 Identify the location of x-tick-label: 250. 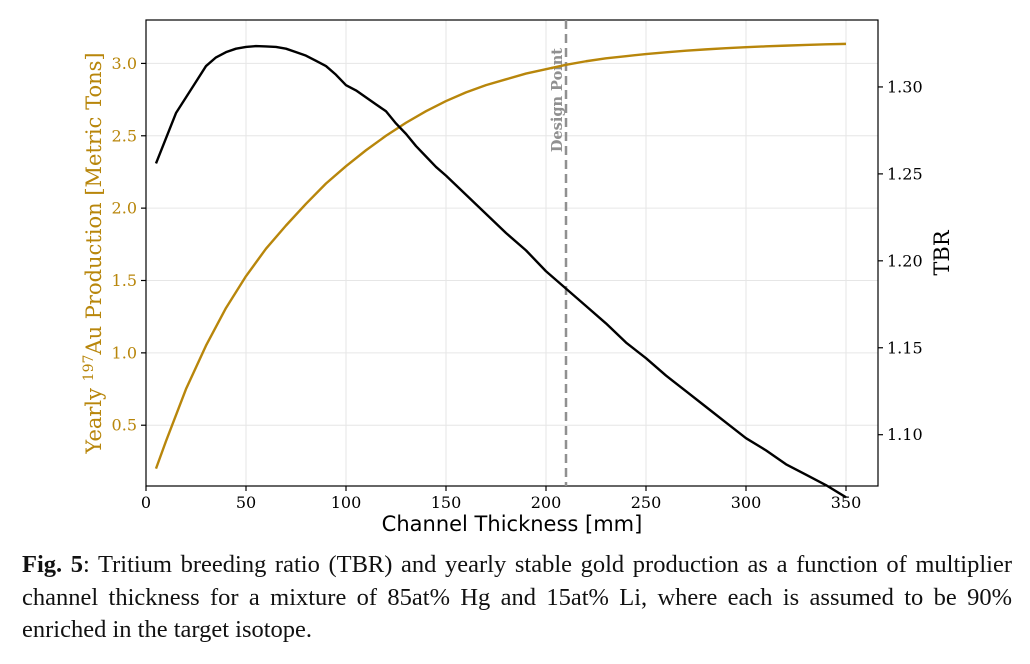
(646, 502).